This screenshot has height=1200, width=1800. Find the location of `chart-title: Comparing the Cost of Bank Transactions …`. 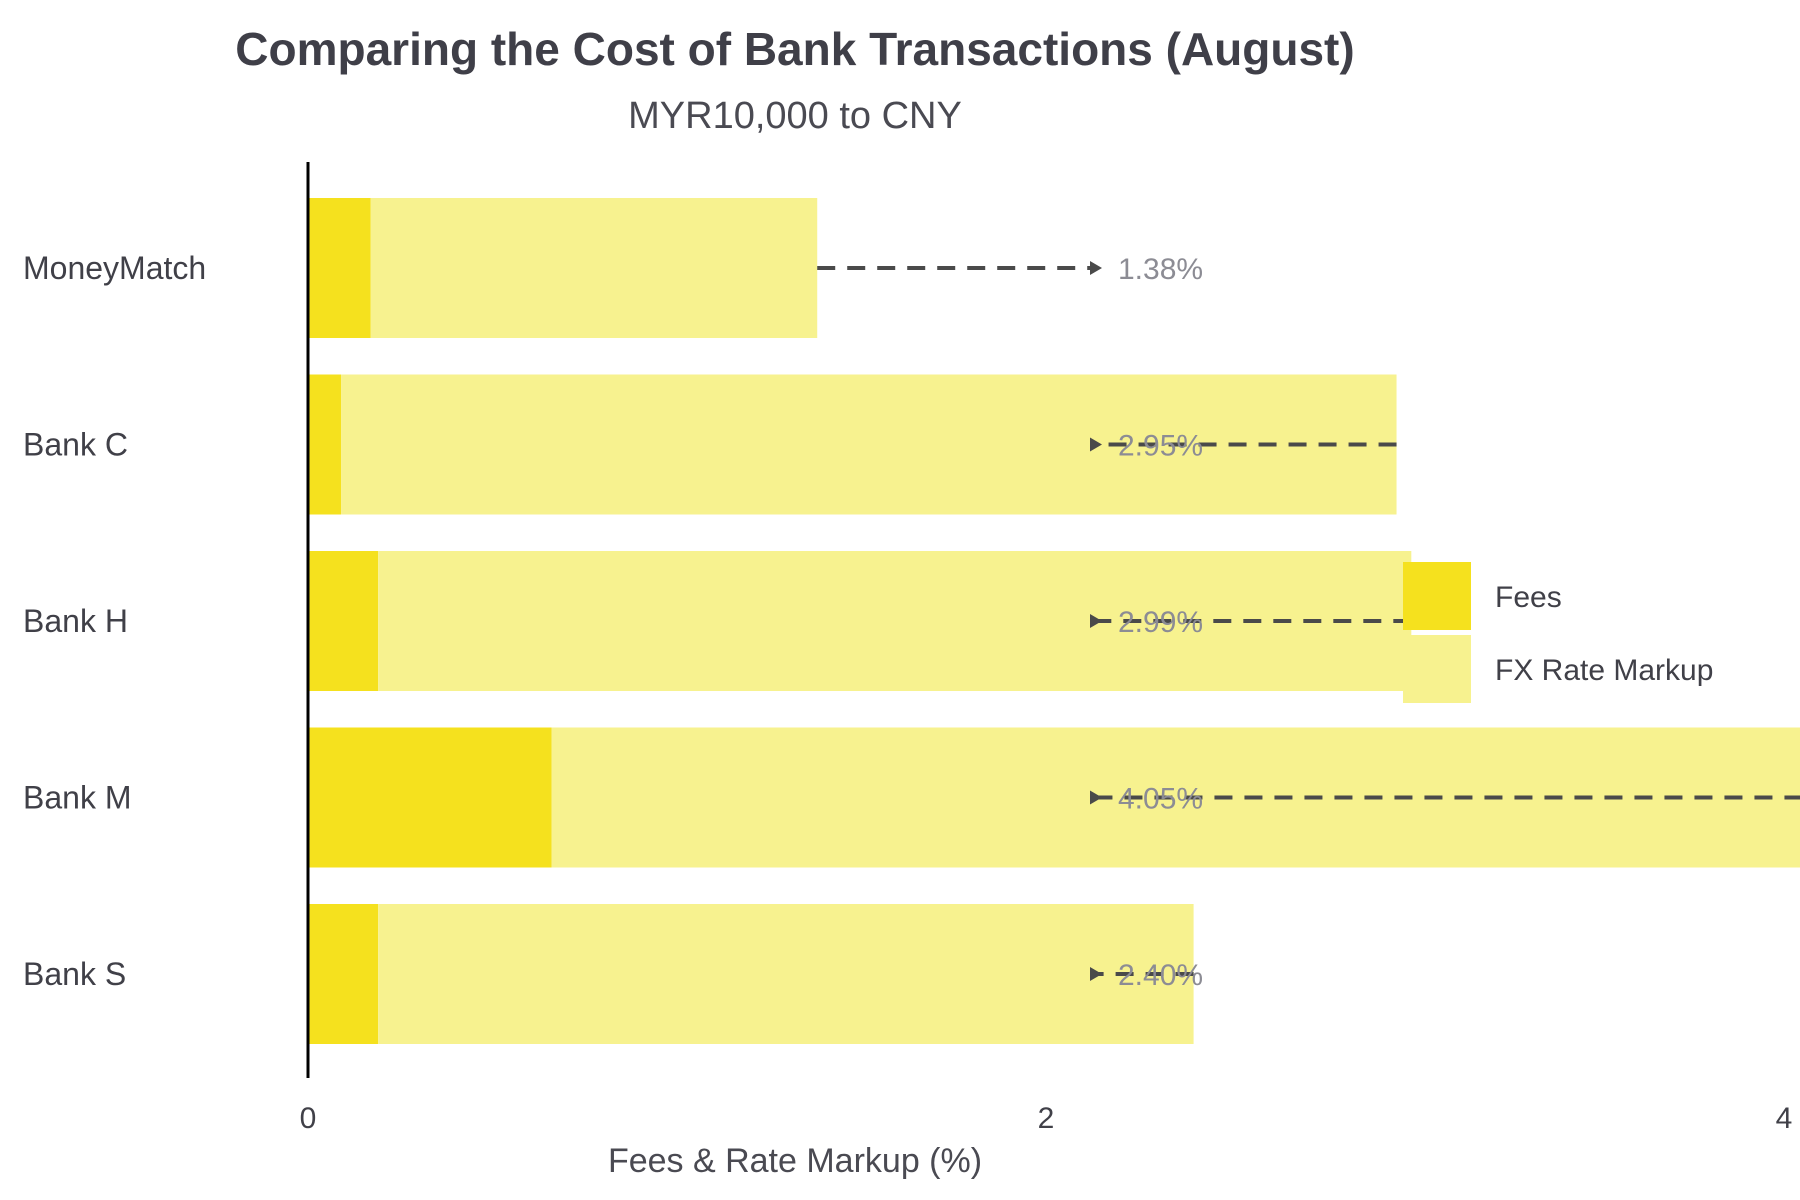

chart-title: Comparing the Cost of Bank Transactions … is located at coordinates (794, 49).